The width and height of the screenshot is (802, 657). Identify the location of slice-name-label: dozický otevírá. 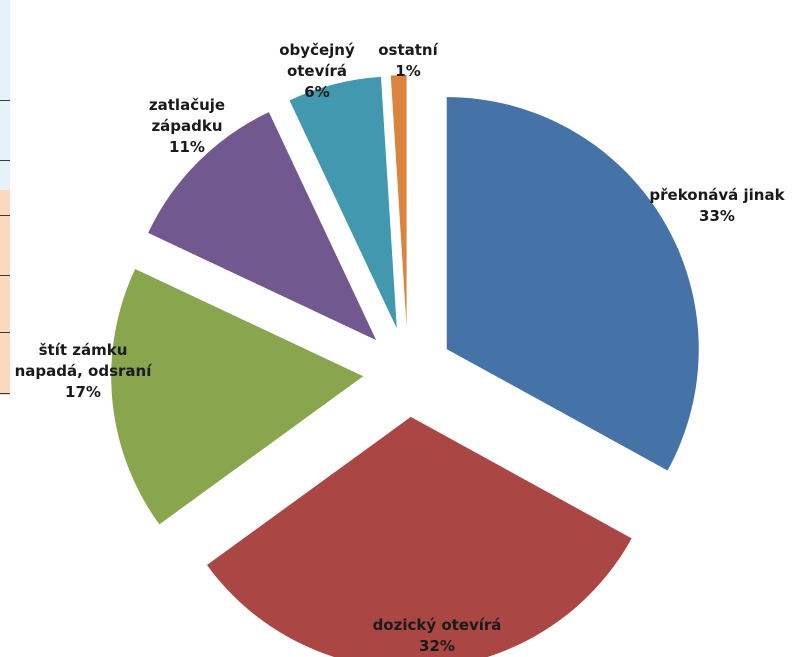
(437, 625).